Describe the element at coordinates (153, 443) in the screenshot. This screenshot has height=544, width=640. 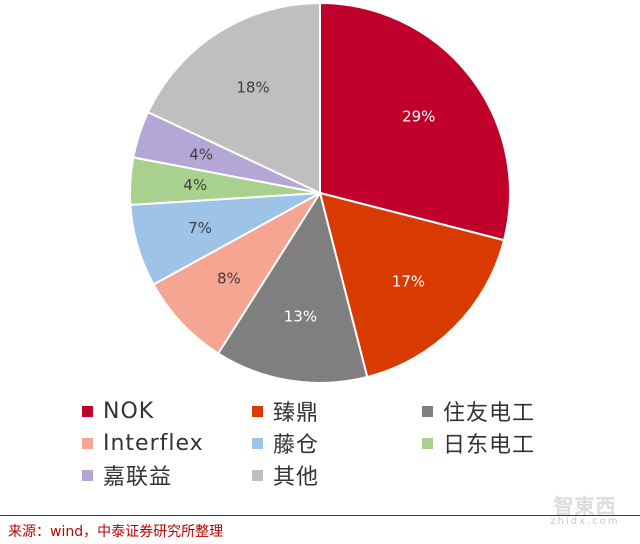
I see `legend-label: Interflex` at that location.